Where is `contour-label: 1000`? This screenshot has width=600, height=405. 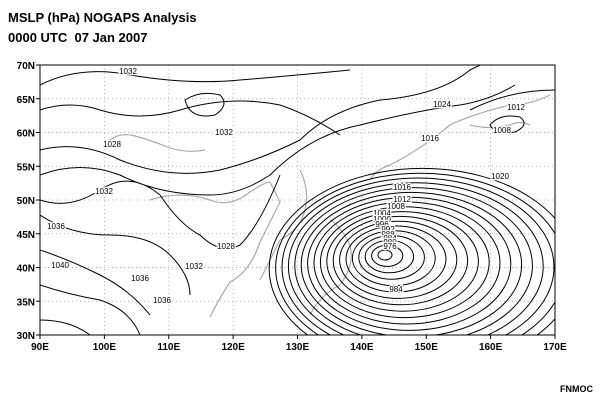
contour-label: 1000 is located at coordinates (382, 219).